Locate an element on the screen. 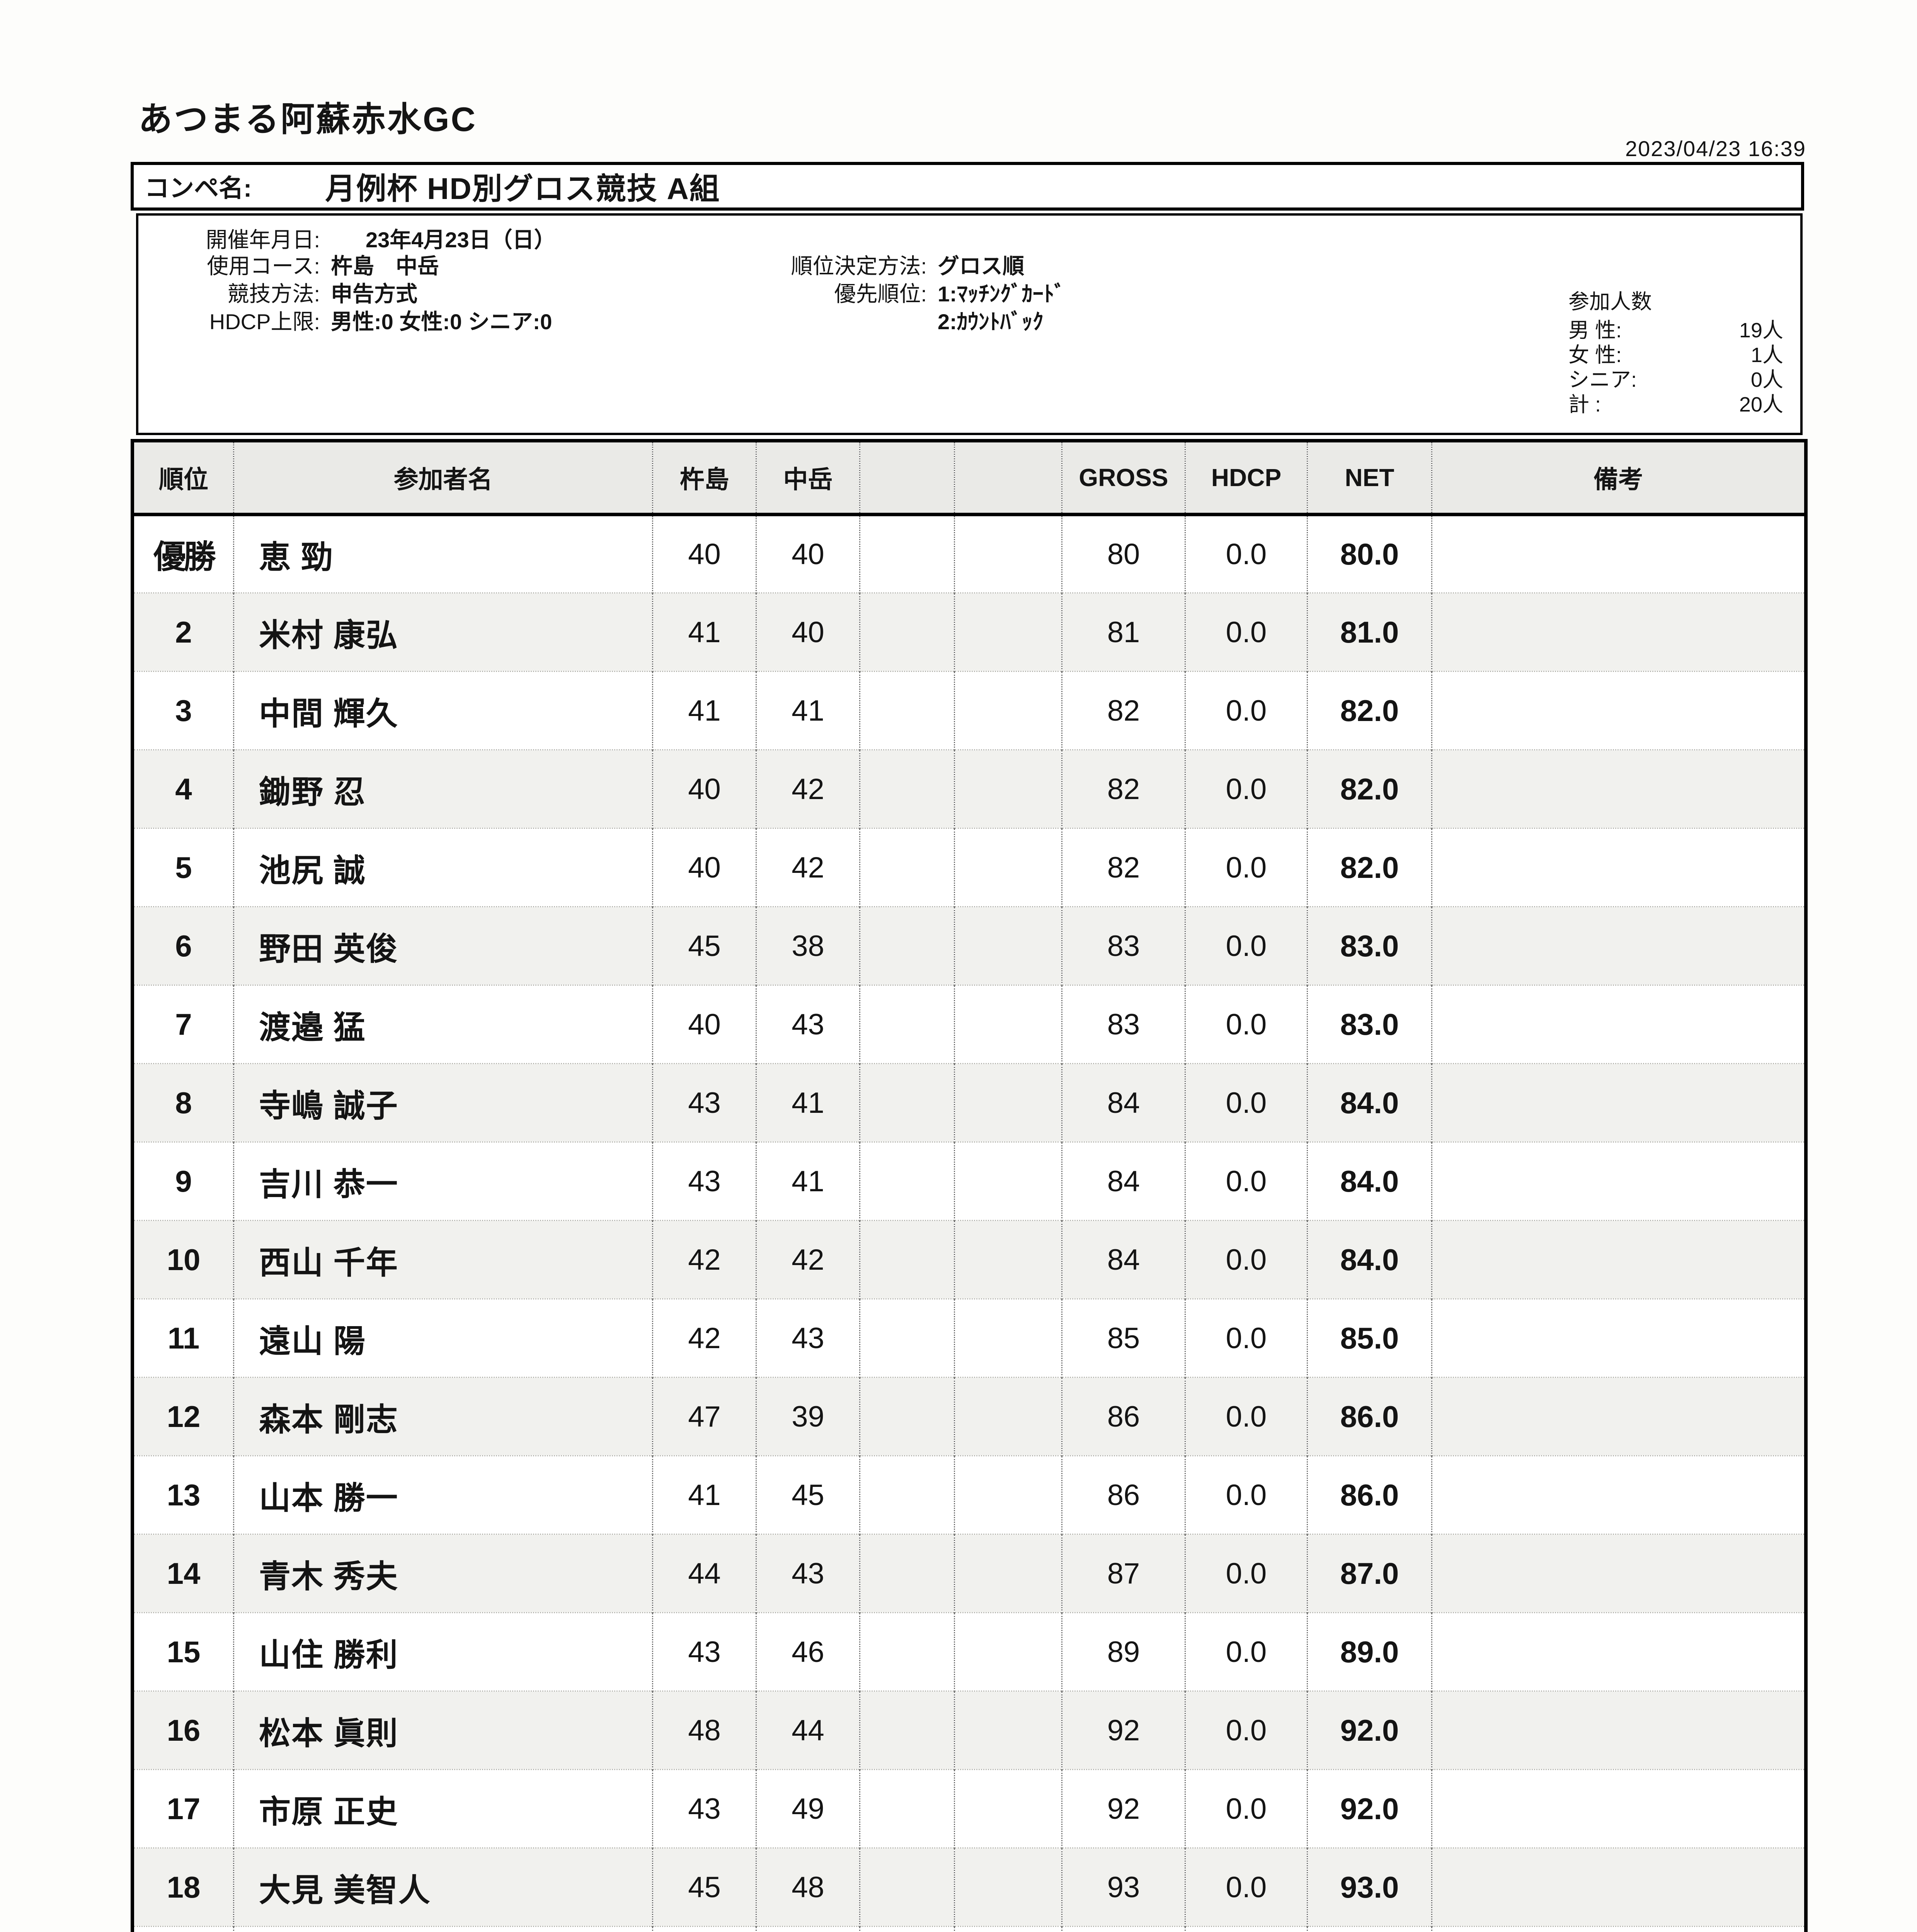 The width and height of the screenshot is (1917, 1932). participant-count-block: 参加人数 男 性: 19人 女 性: 1人 シニア: 0人 is located at coordinates (1675, 351).